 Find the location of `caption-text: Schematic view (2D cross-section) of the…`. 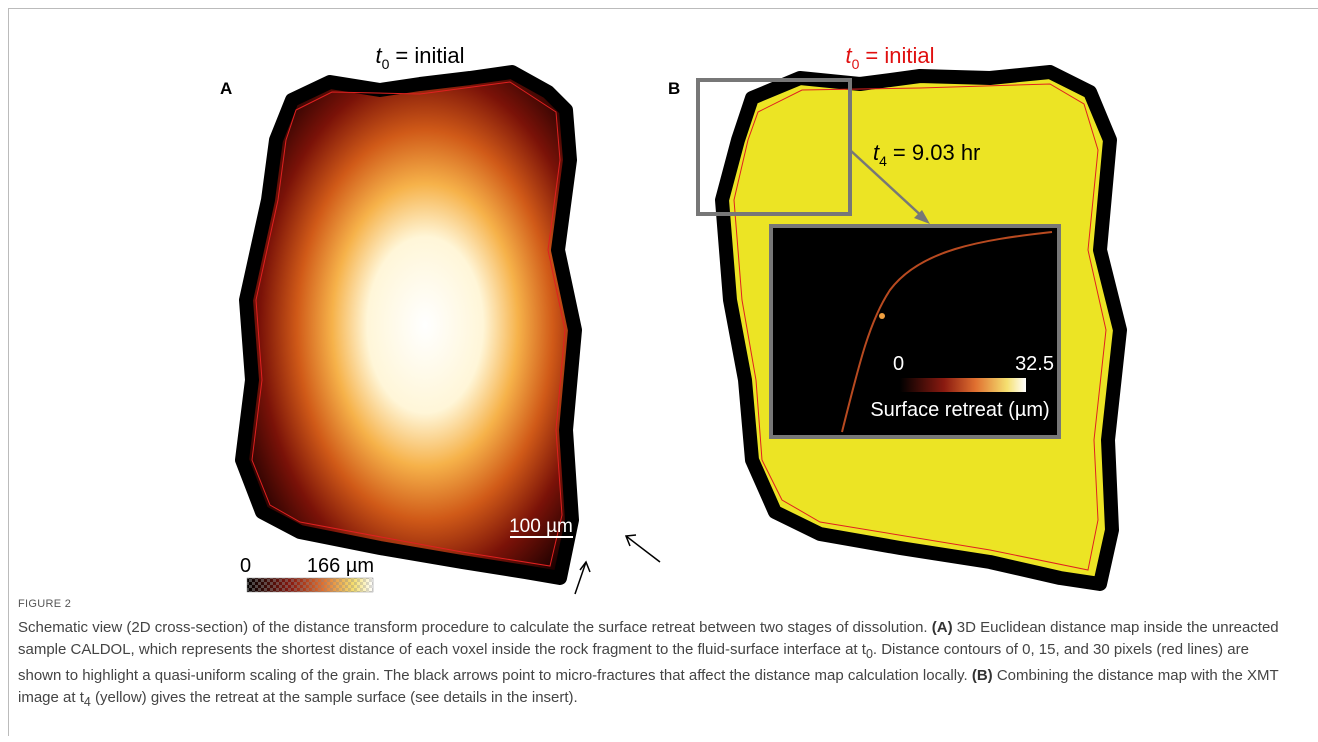

caption-text: Schematic view (2D cross-section) of the… is located at coordinates (475, 627).